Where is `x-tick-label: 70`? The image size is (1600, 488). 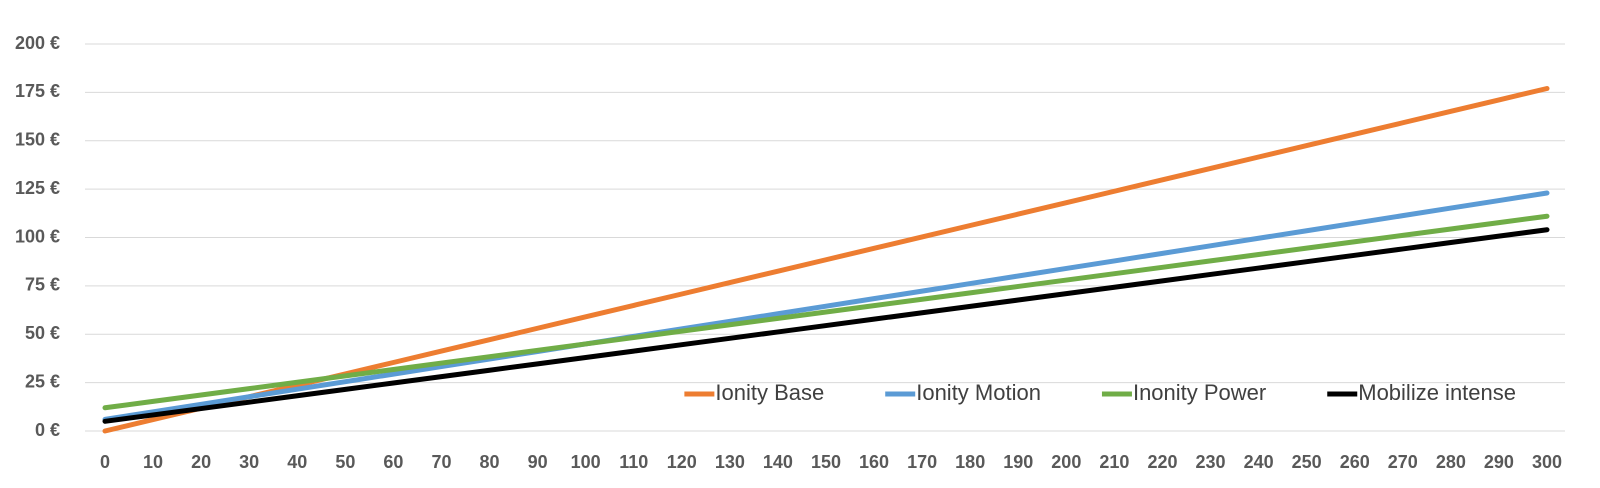
x-tick-label: 70 is located at coordinates (441, 462).